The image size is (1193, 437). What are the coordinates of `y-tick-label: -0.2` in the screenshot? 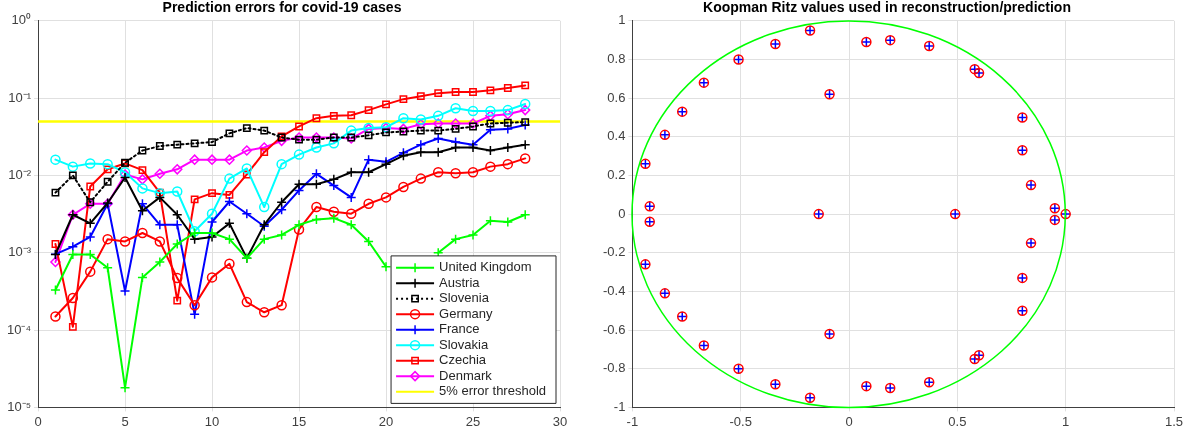 It's located at (614, 252).